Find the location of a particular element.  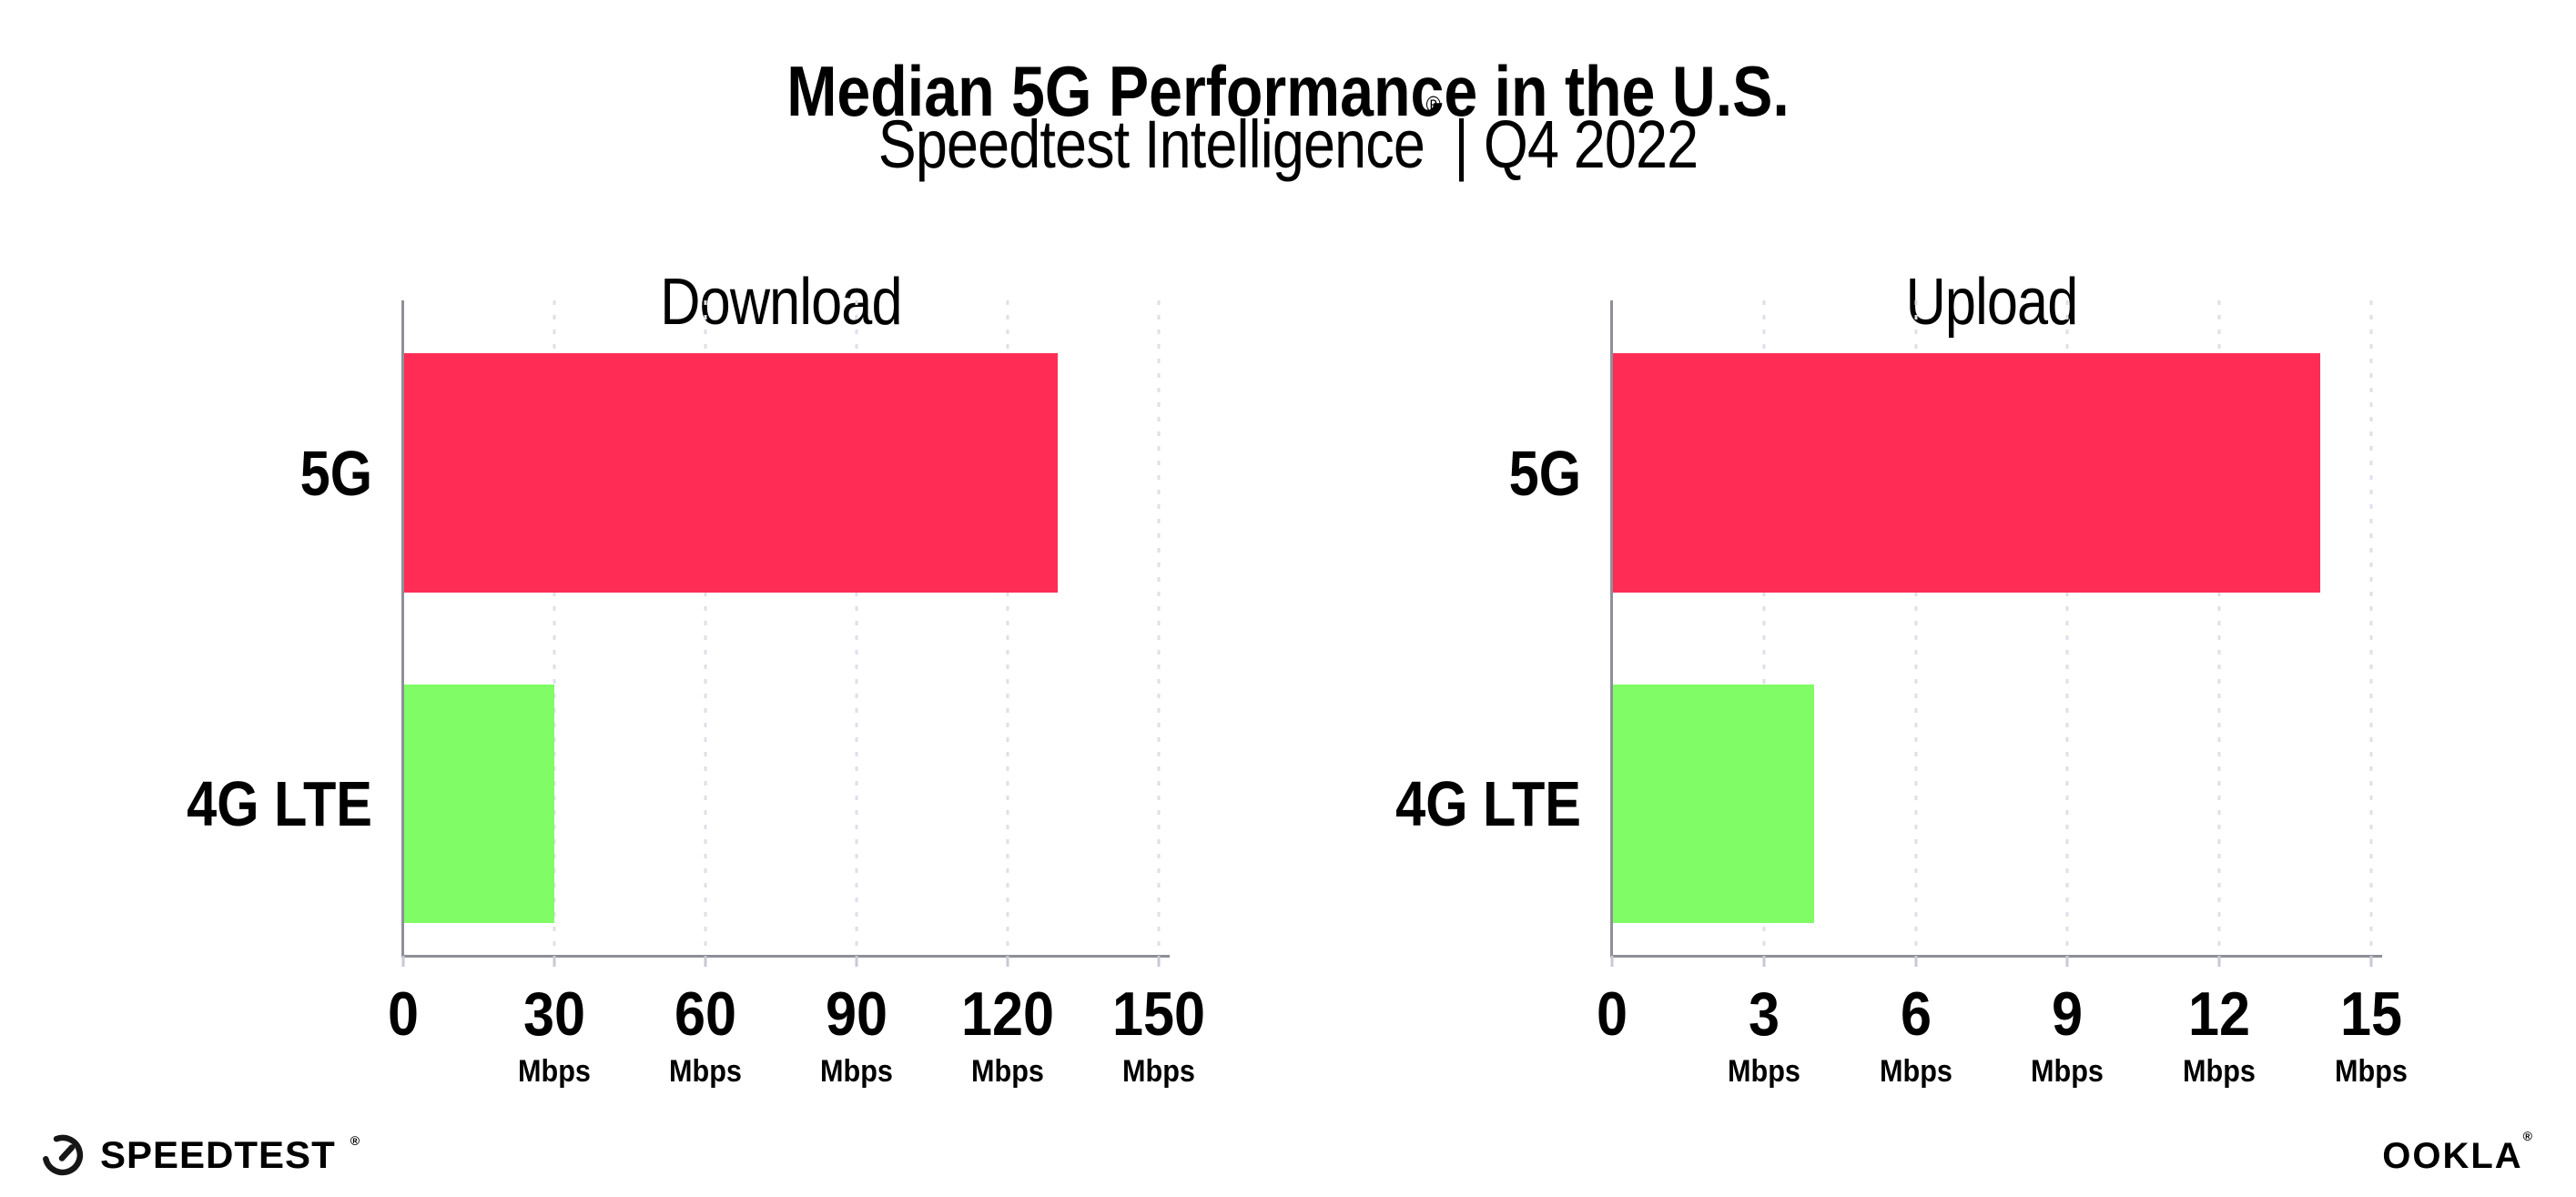

x-tick-label: 6 Mbps is located at coordinates (1916, 1035).